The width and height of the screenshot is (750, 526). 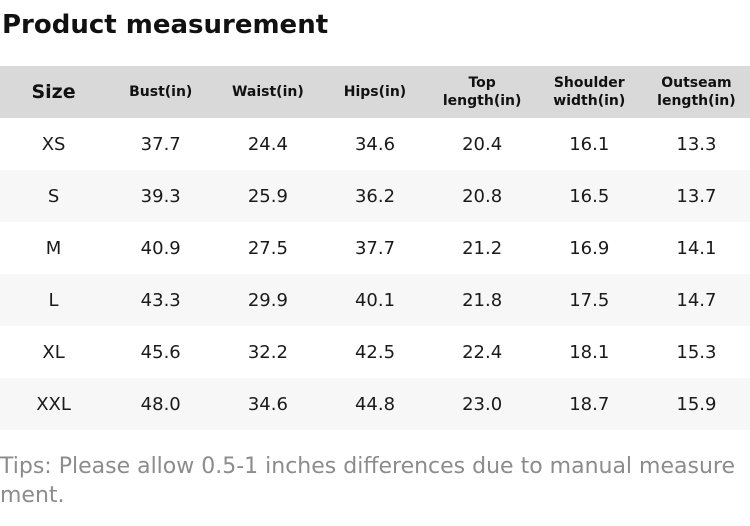 I want to click on size-cell: M, so click(x=53, y=248).